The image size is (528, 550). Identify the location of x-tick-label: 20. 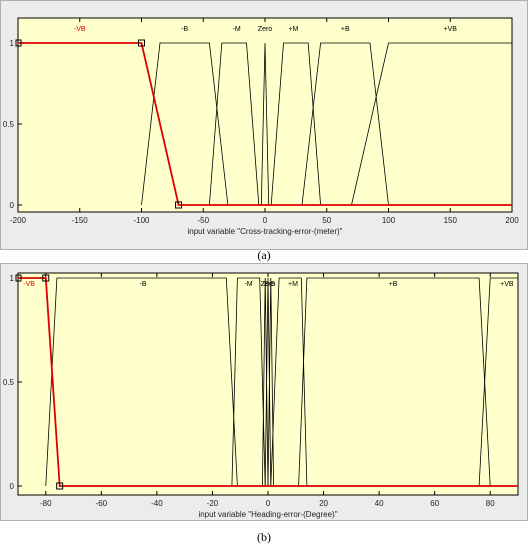
(323, 503).